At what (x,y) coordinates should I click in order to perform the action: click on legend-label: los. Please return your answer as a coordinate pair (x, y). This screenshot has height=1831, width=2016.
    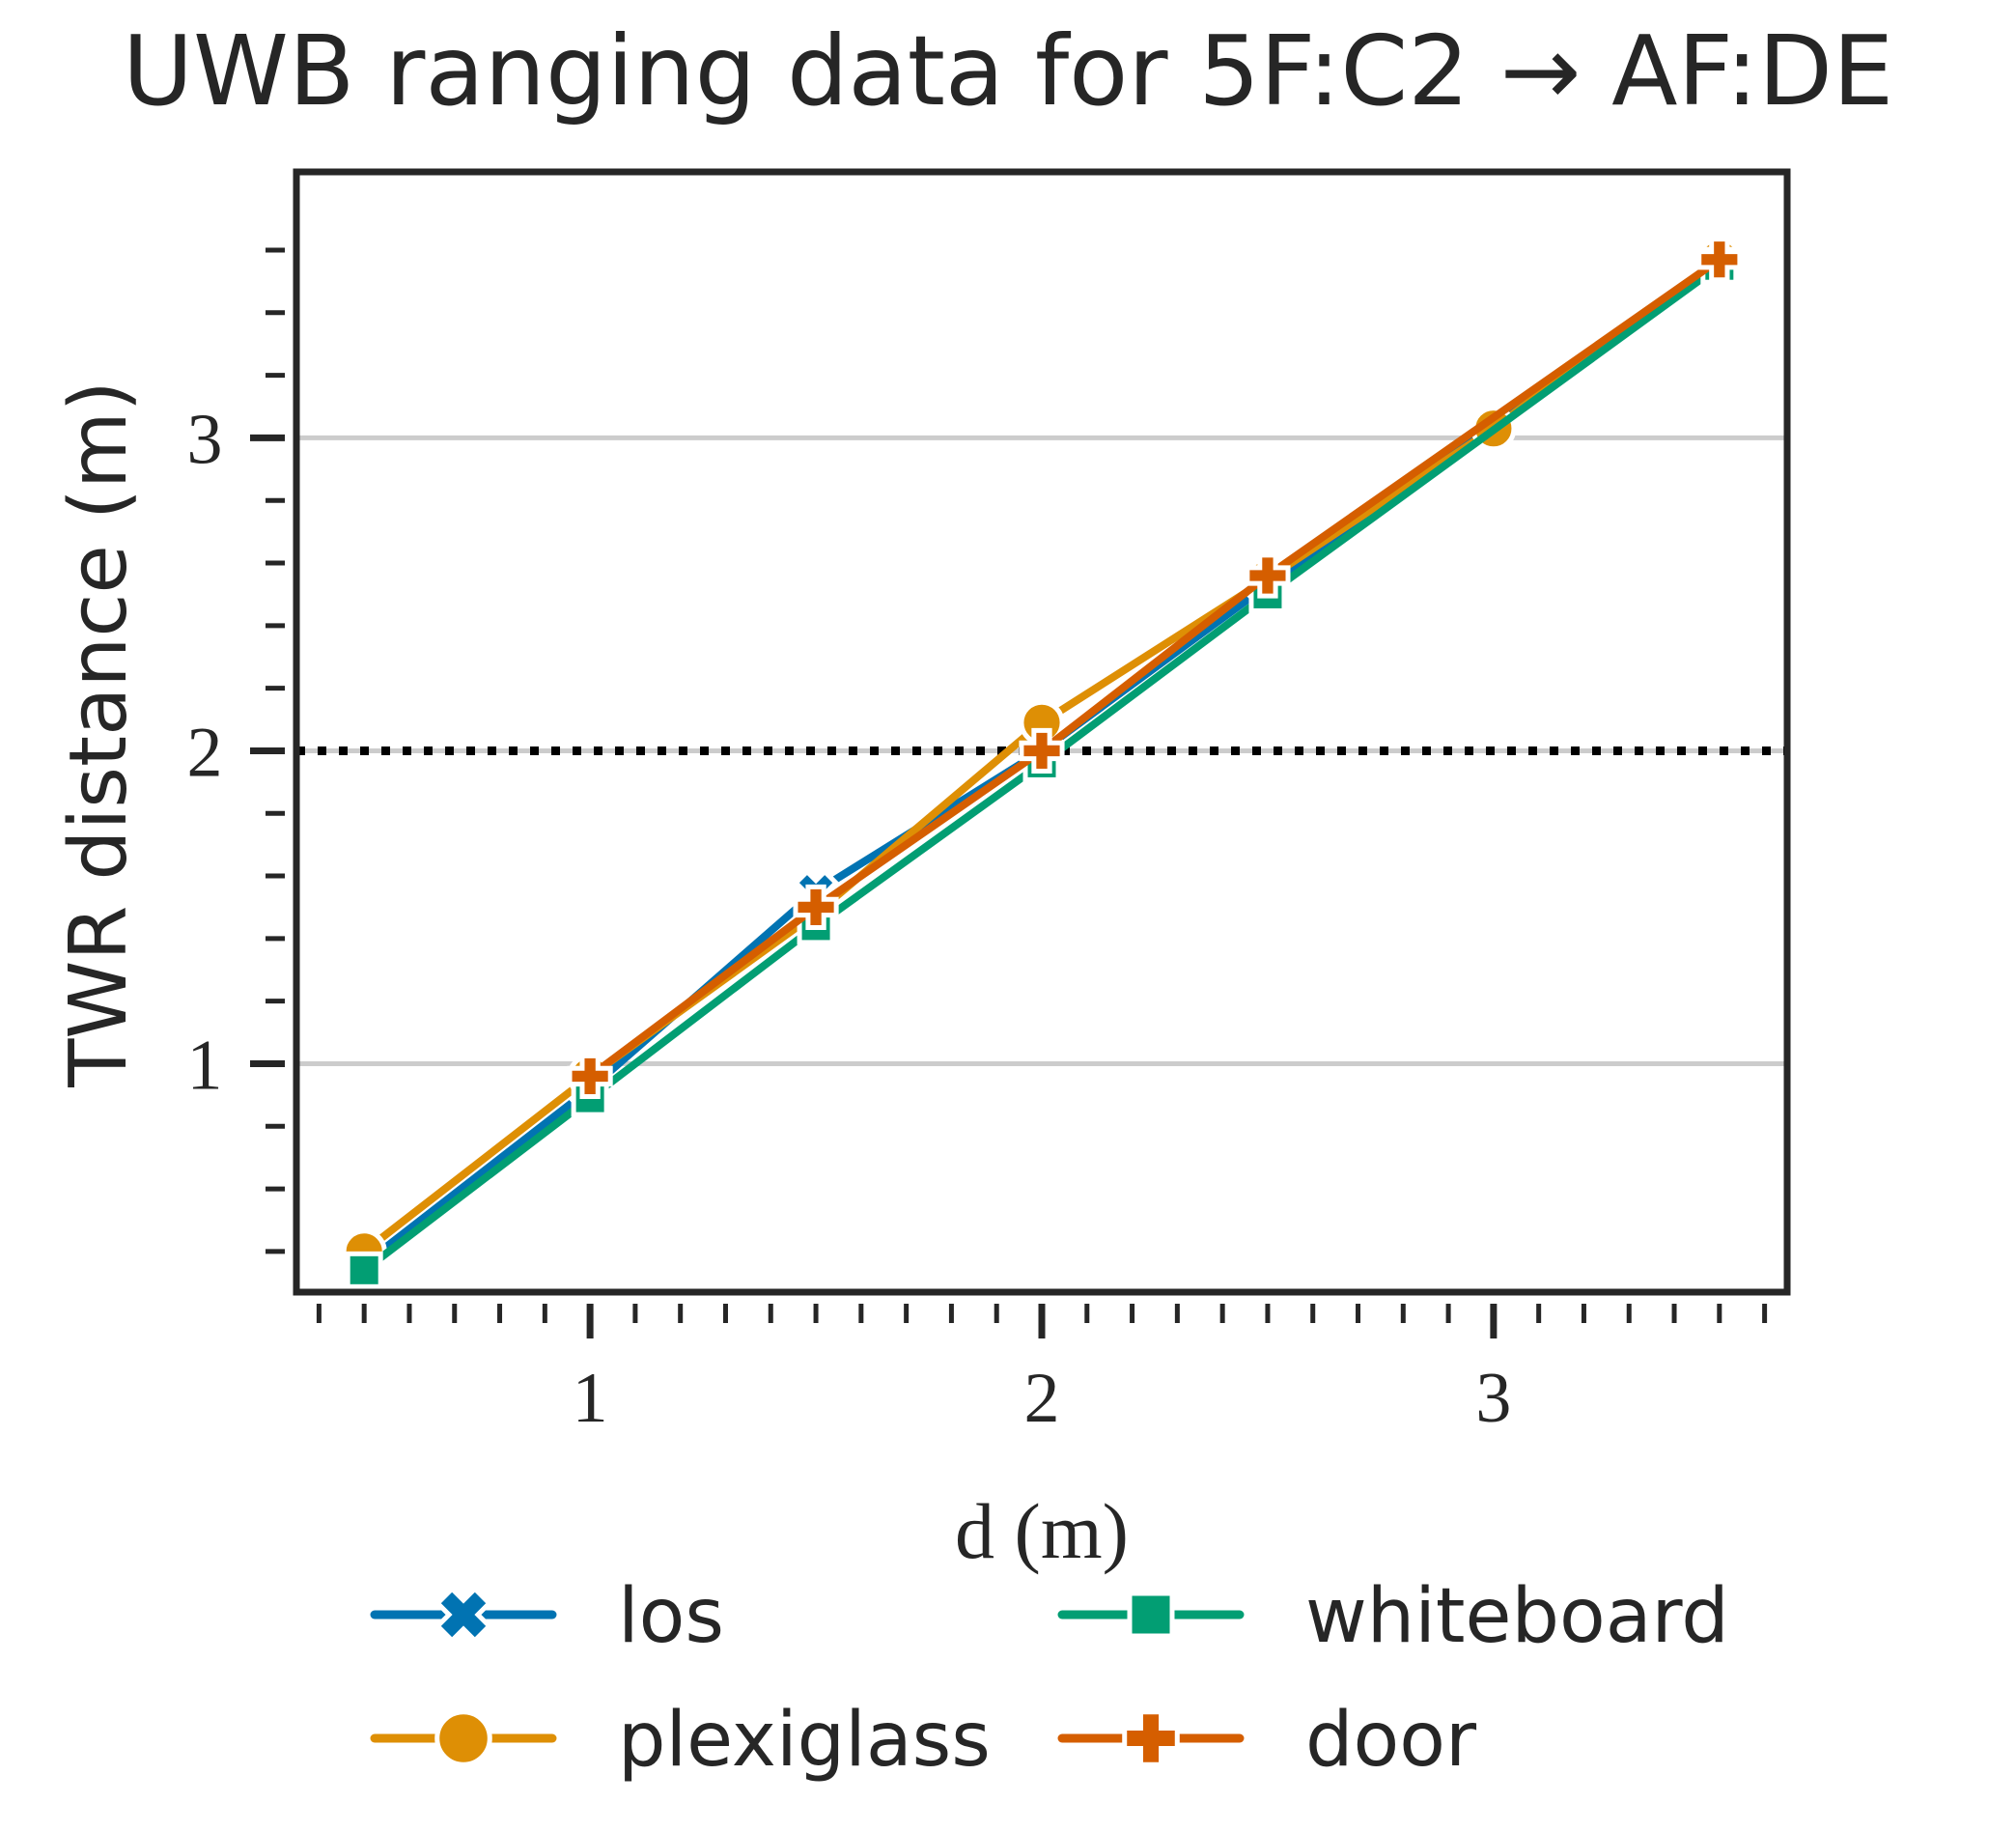
    Looking at the image, I should click on (671, 1616).